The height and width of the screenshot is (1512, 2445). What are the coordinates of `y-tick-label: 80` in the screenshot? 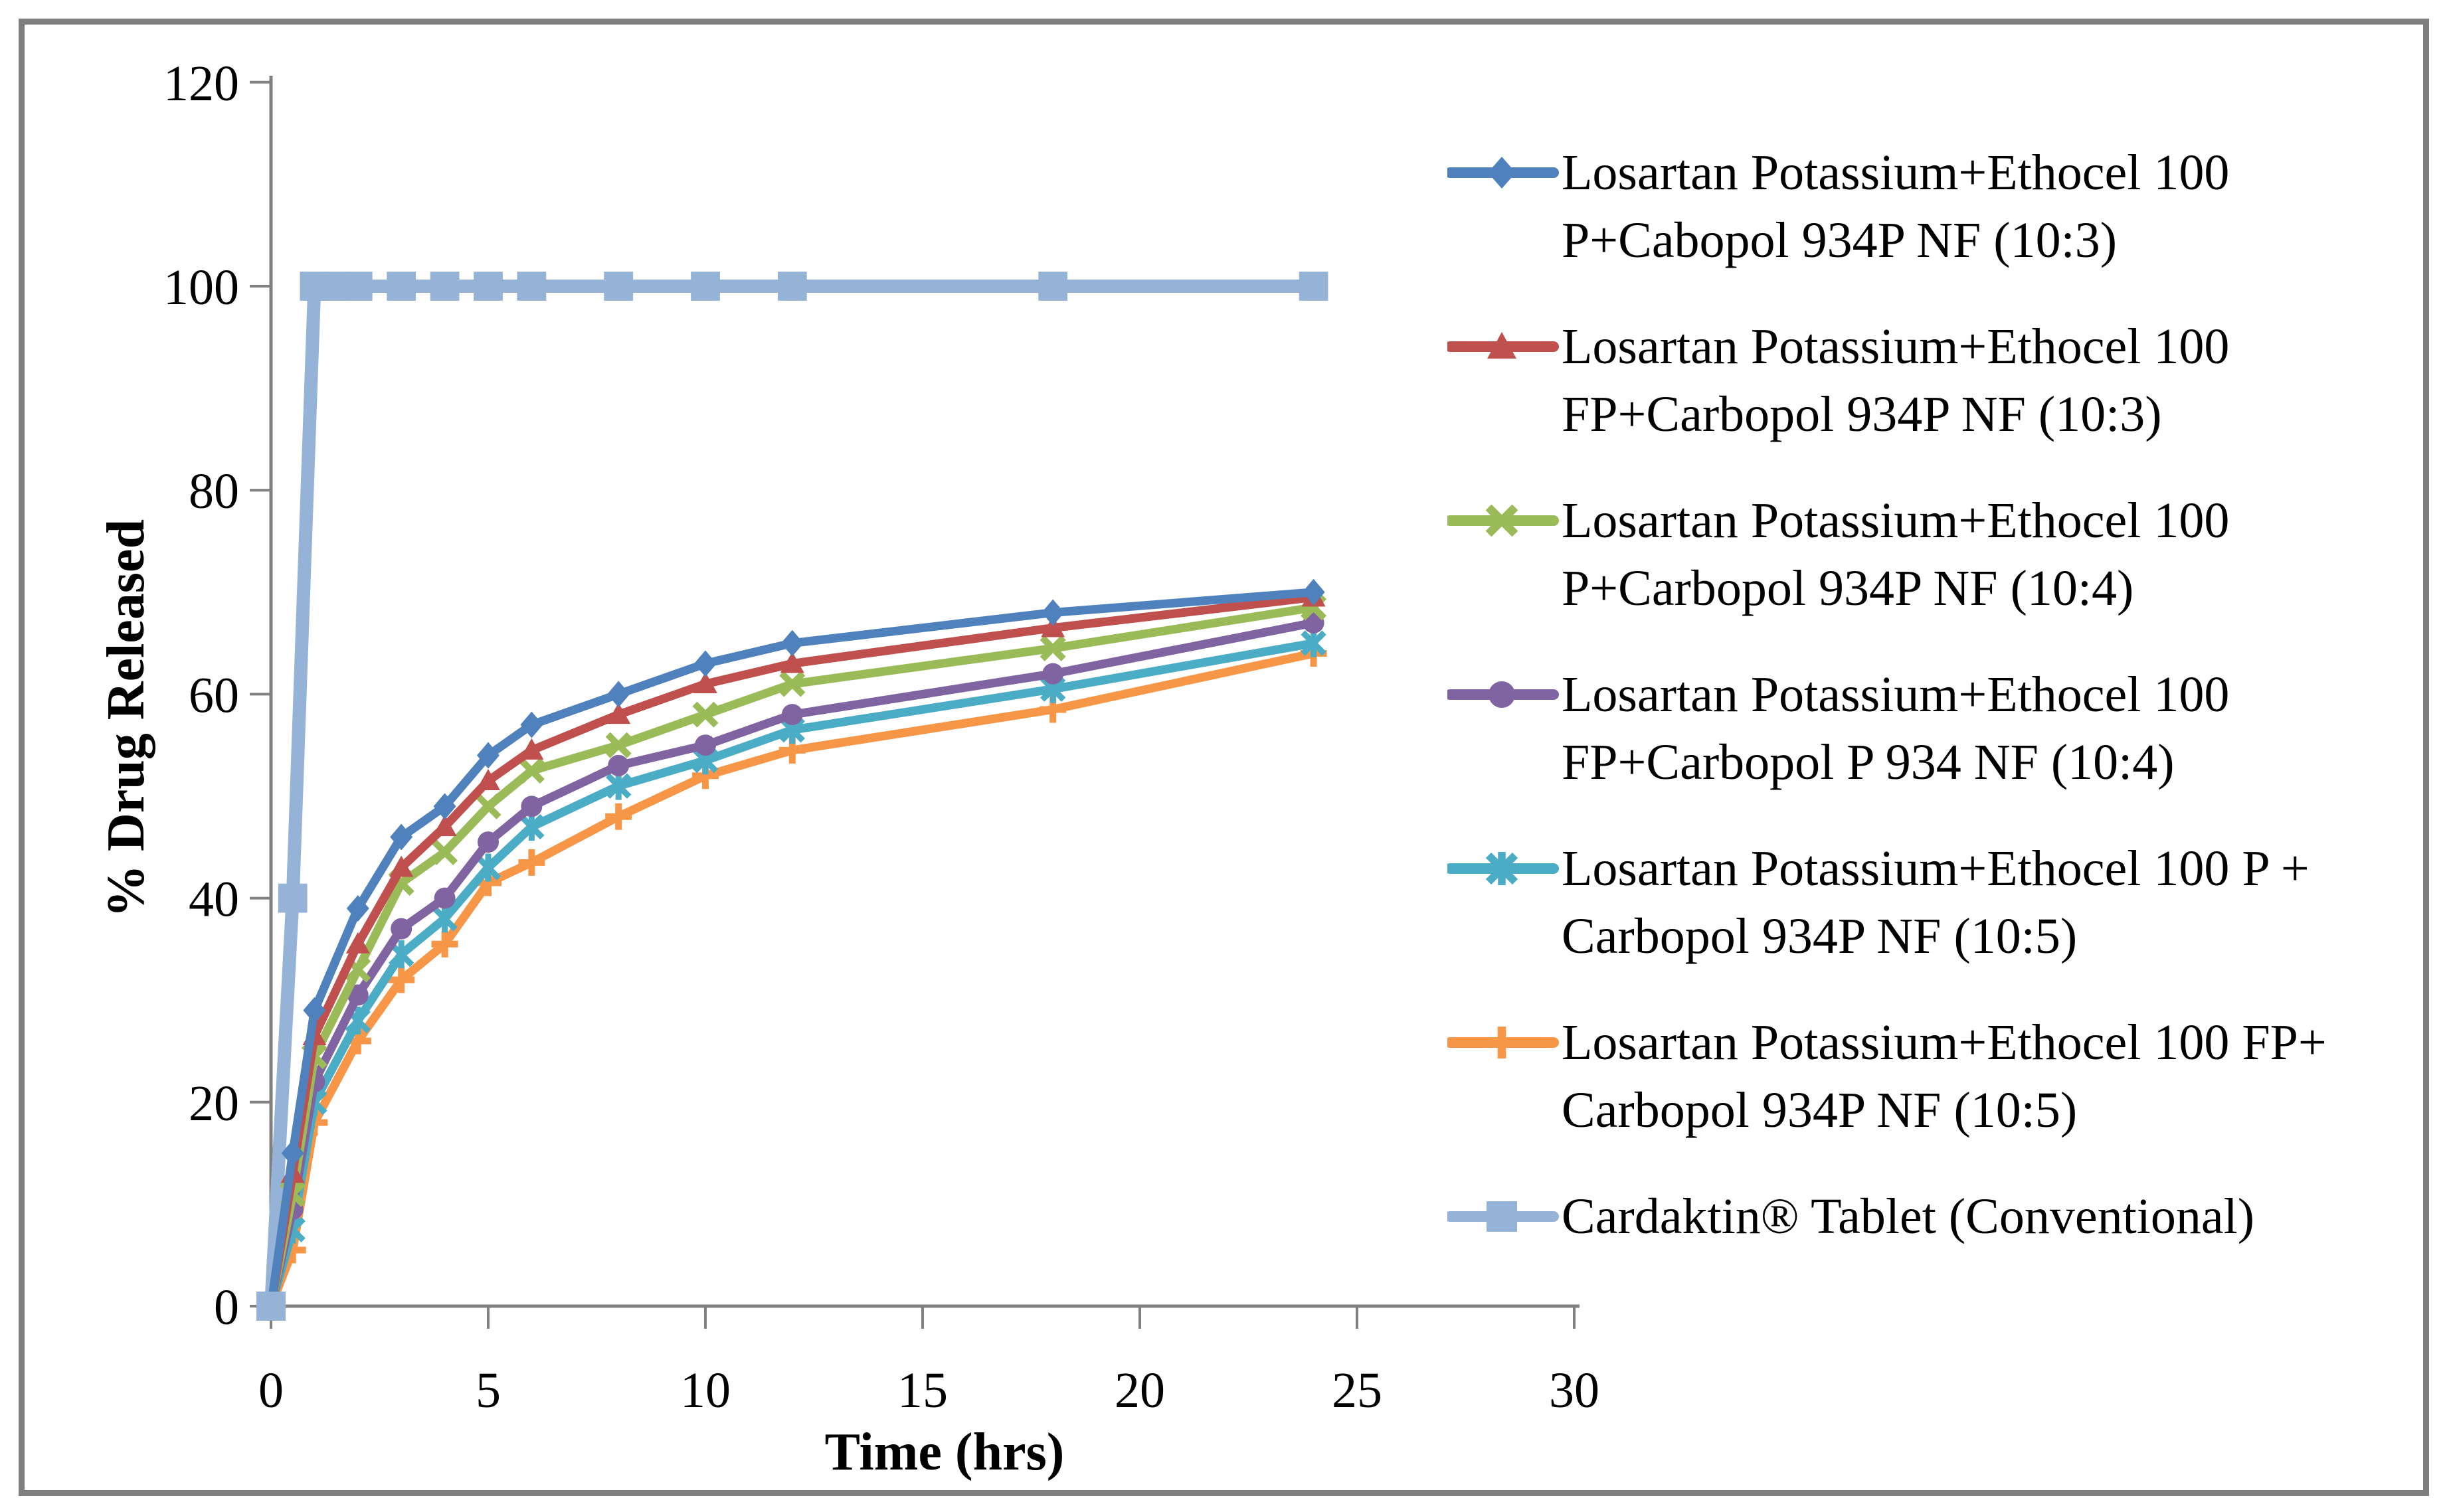 It's located at (214, 491).